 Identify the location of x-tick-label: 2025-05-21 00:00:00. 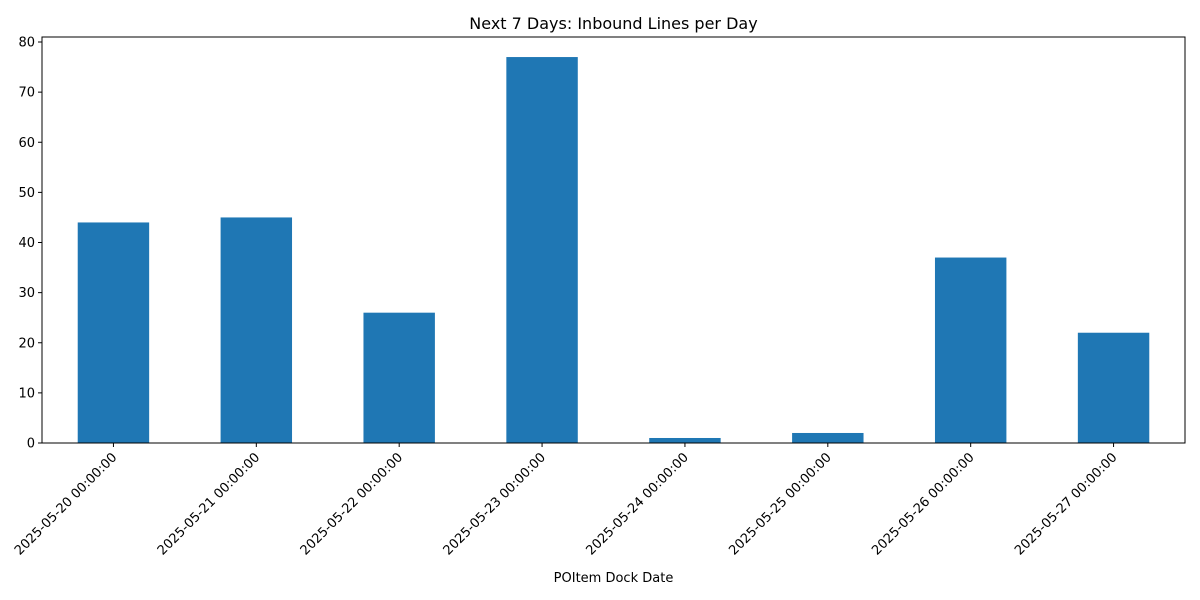
(209, 504).